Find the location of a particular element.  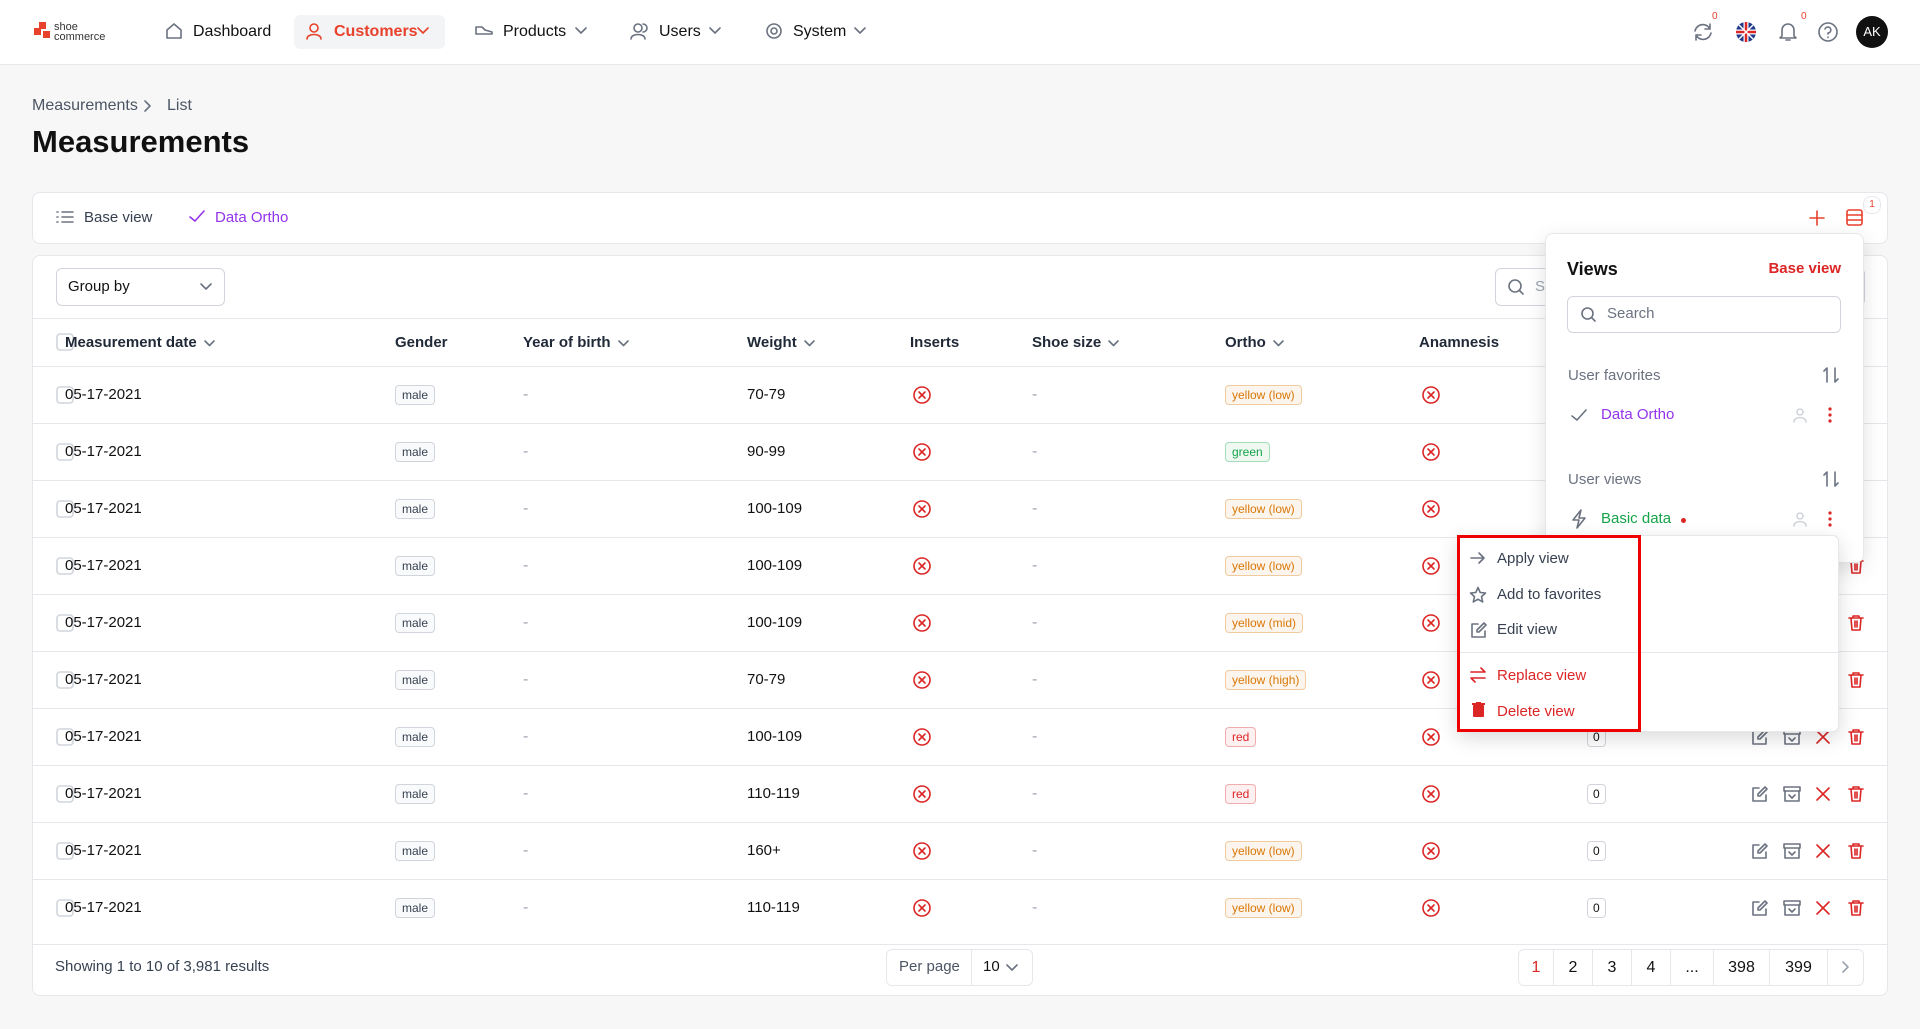

menu-item: Edit view is located at coordinates (1527, 629).